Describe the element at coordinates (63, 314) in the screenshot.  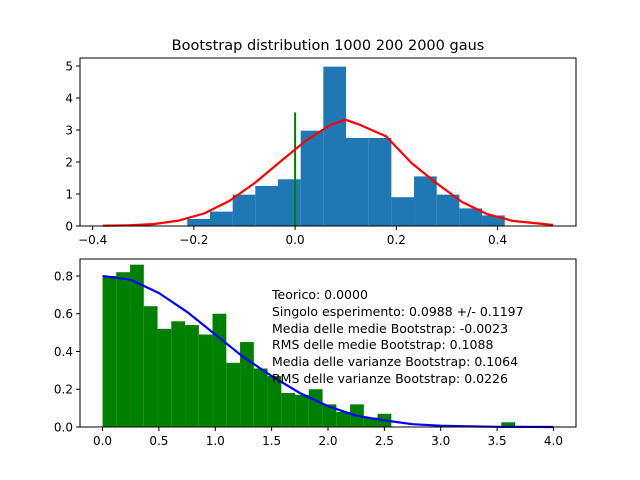
I see `y-tick-label: 0.6` at that location.